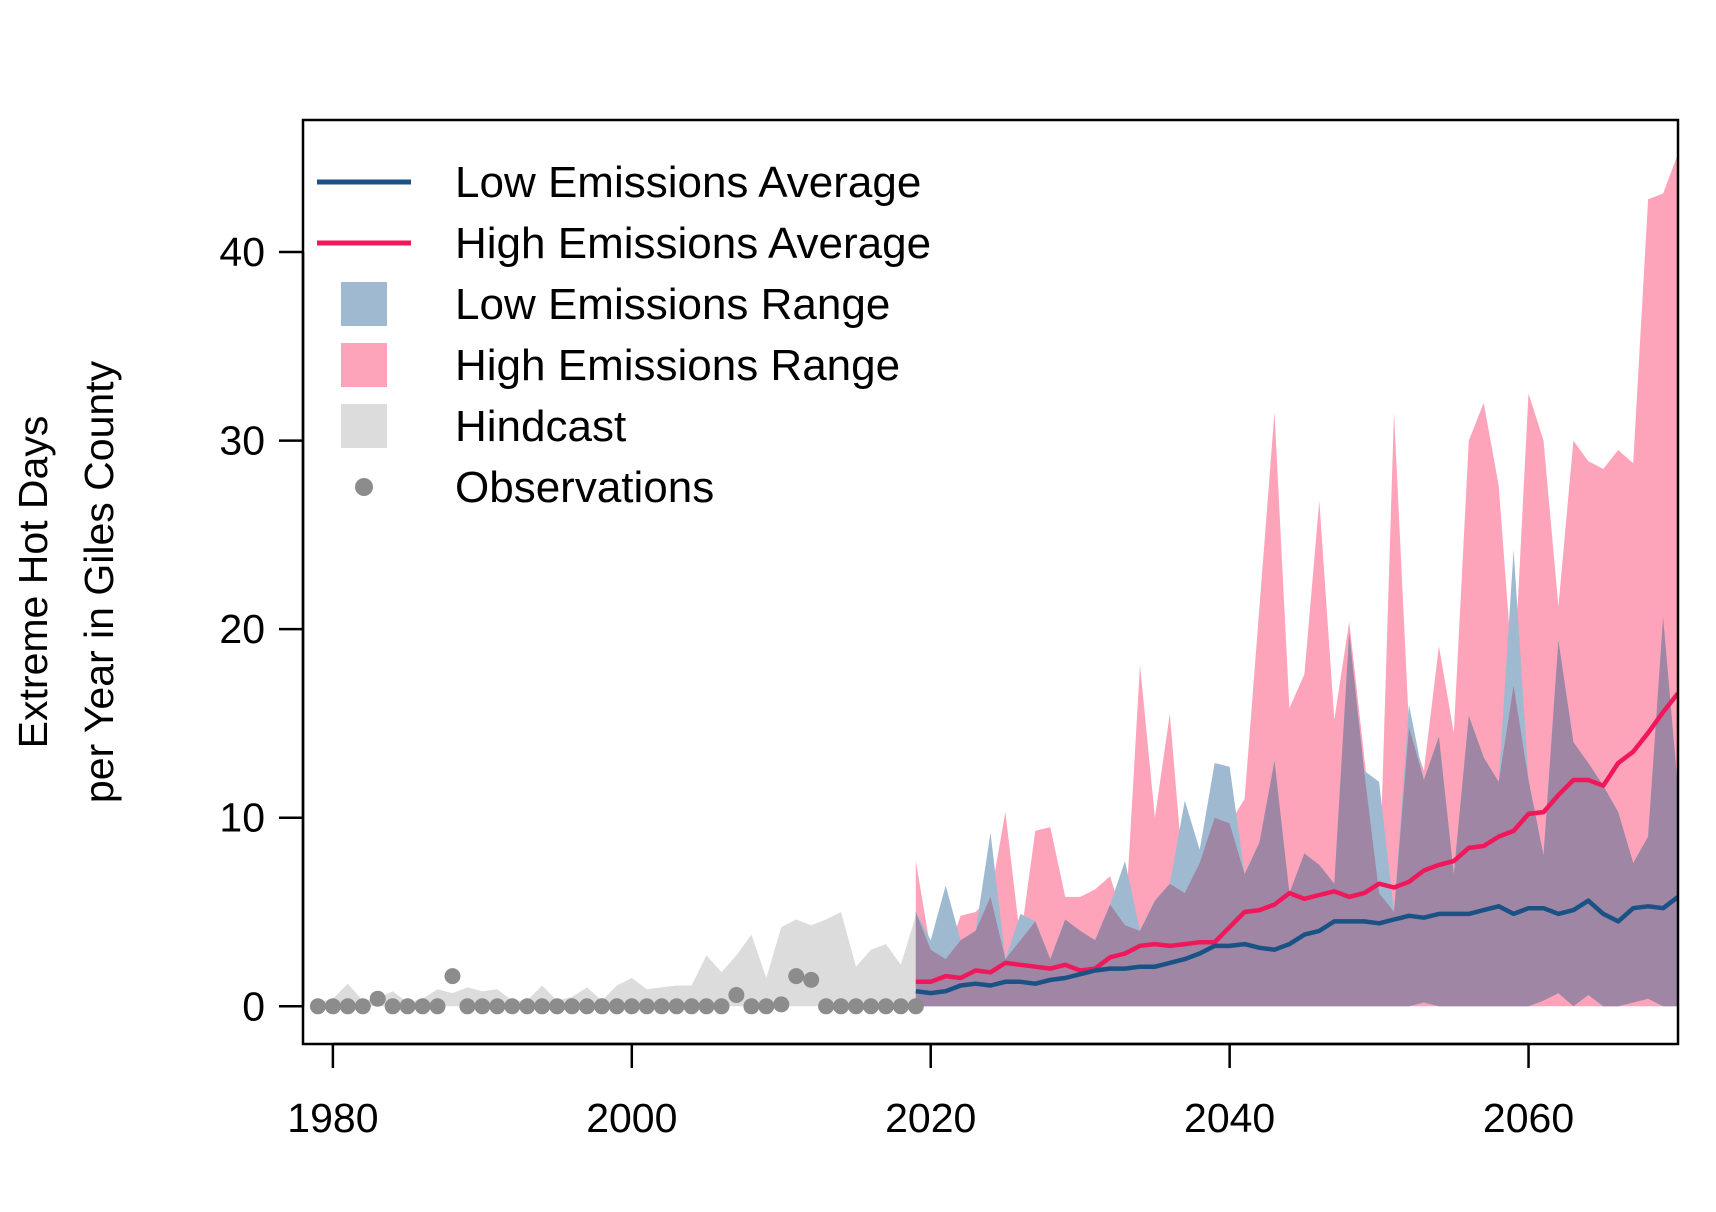 Image resolution: width=1716 pixels, height=1212 pixels. I want to click on y-tick-label: 0, so click(253, 1006).